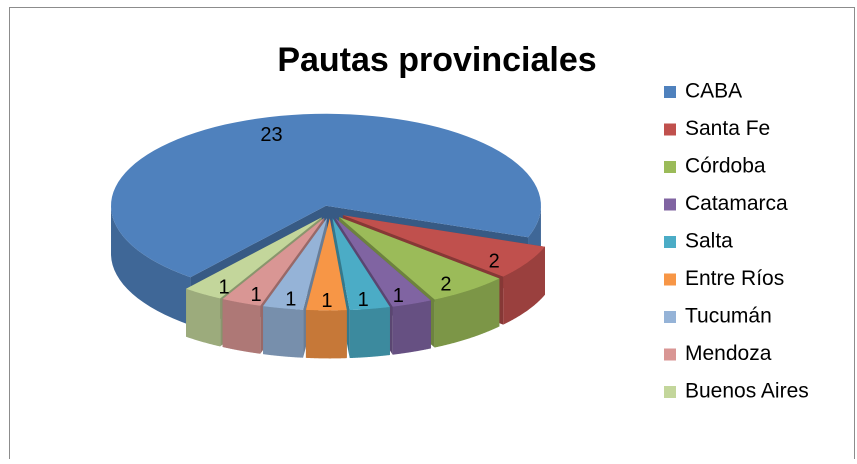  What do you see at coordinates (736, 203) in the screenshot?
I see `legend-label: Catamarca` at bounding box center [736, 203].